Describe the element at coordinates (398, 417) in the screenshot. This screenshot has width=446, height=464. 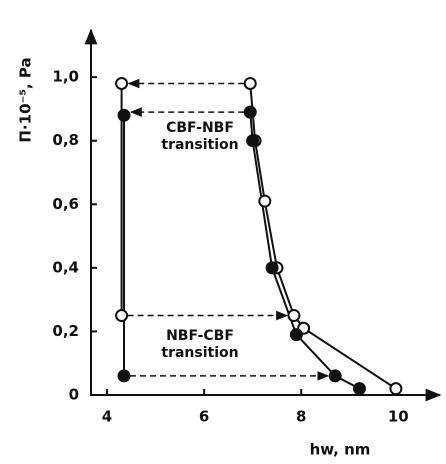
I see `x-tick-label: 10` at that location.